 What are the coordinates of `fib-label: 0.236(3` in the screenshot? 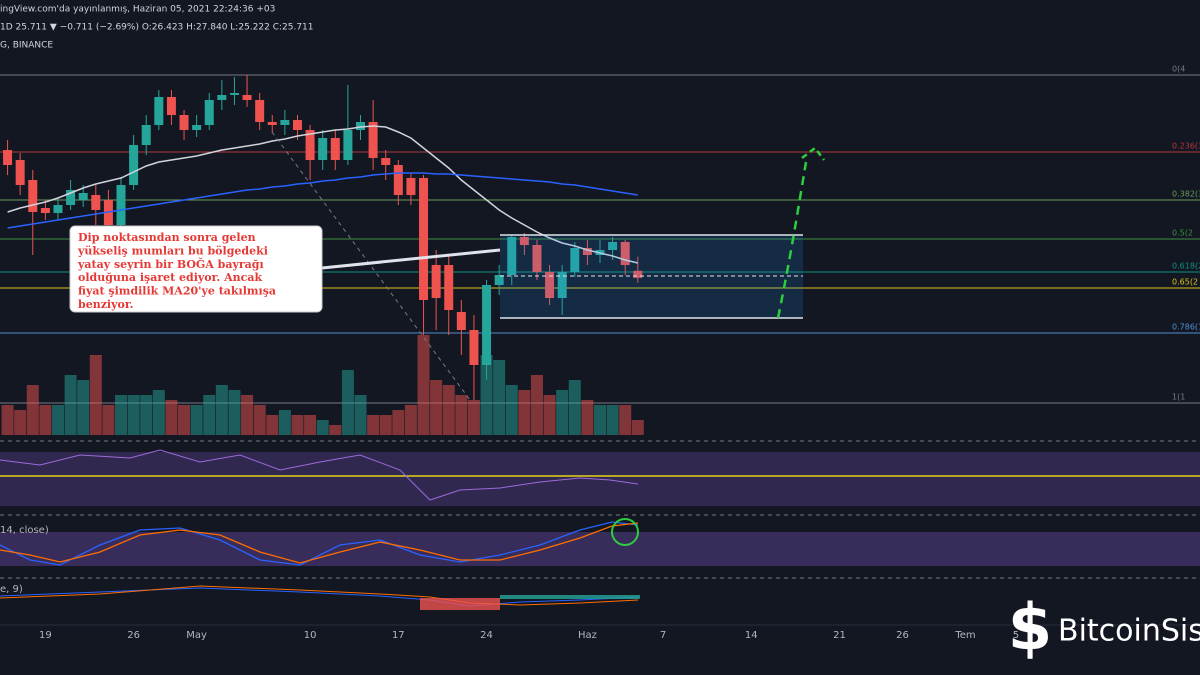 It's located at (1186, 146).